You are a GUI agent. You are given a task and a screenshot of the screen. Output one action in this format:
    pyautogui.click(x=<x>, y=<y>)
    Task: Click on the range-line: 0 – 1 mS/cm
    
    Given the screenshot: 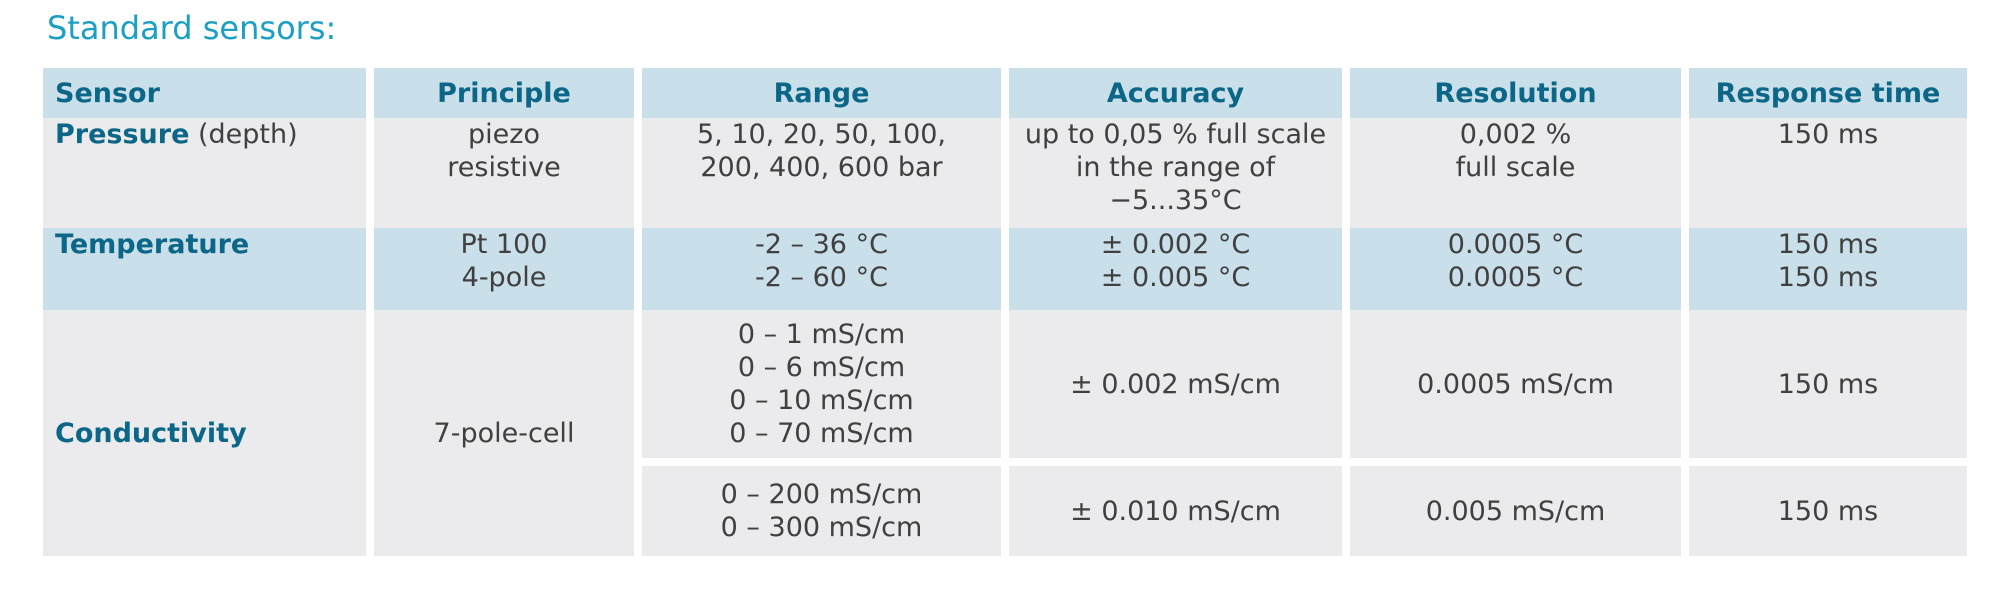 What is the action you would take?
    pyautogui.click(x=821, y=334)
    